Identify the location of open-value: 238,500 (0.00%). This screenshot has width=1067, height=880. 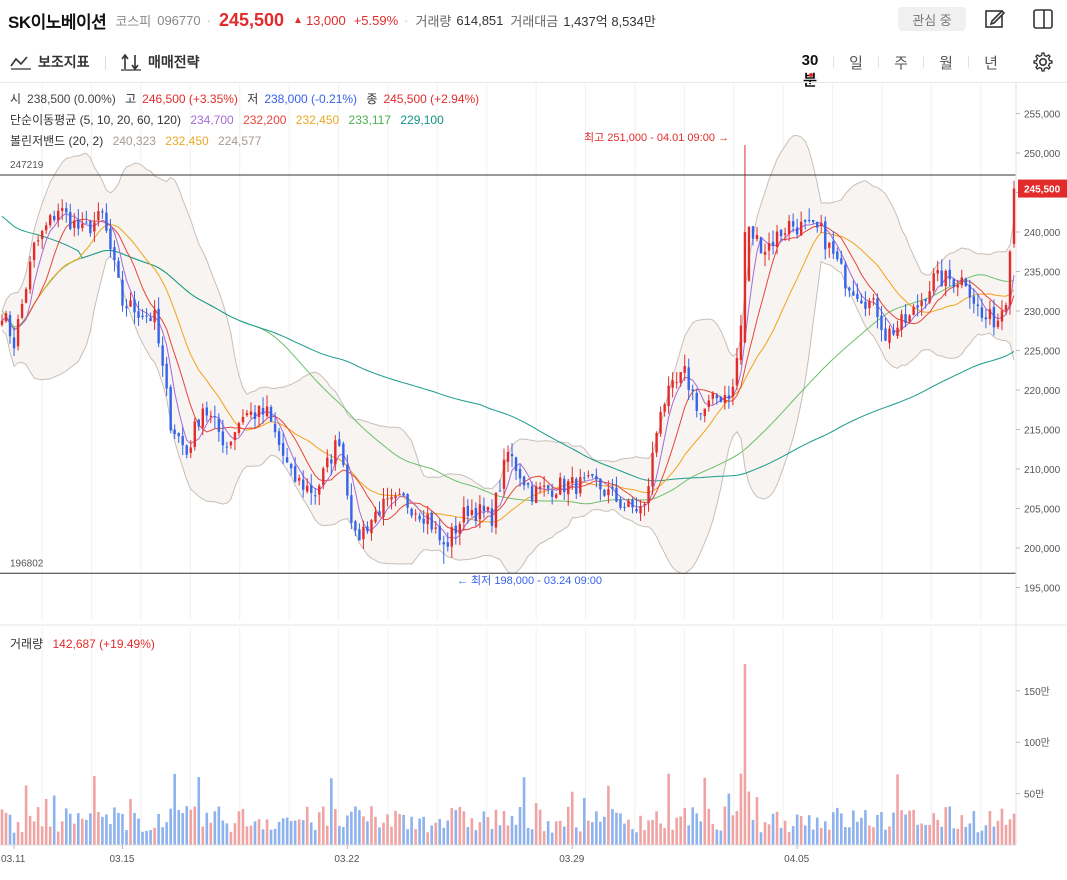
(71, 99).